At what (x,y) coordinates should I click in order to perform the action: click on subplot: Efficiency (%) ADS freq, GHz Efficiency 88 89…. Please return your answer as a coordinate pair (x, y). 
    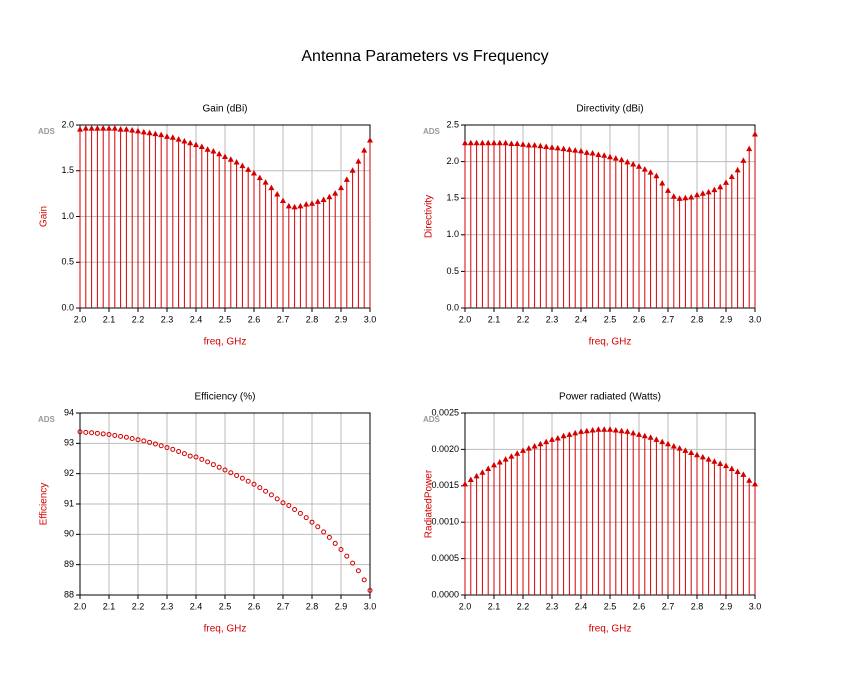
    Looking at the image, I should click on (207, 513).